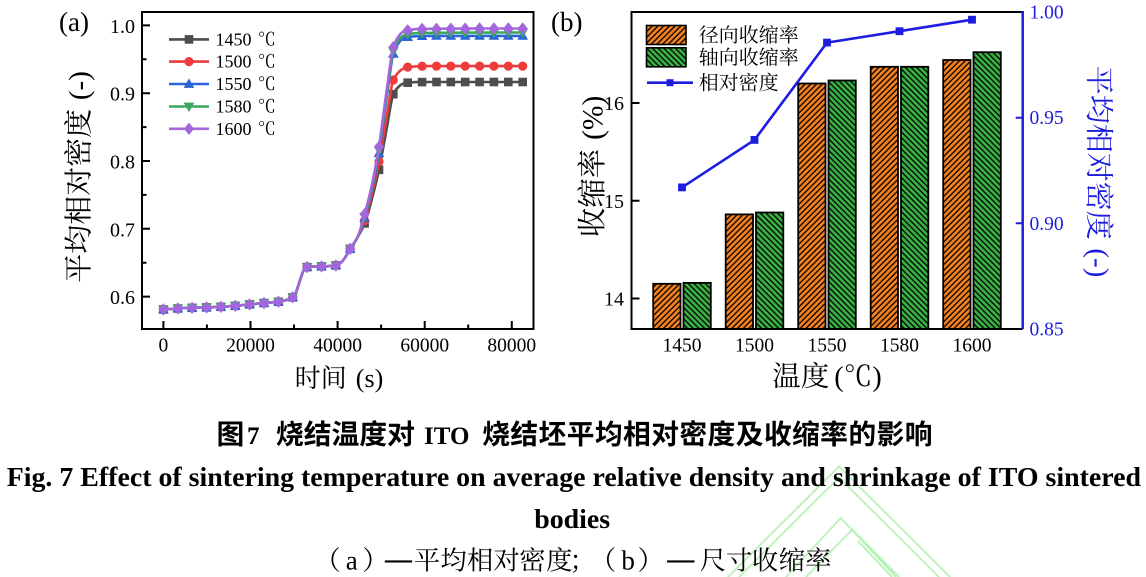  Describe the element at coordinates (122, 95) in the screenshot. I see `svg-text: 0.9` at that location.